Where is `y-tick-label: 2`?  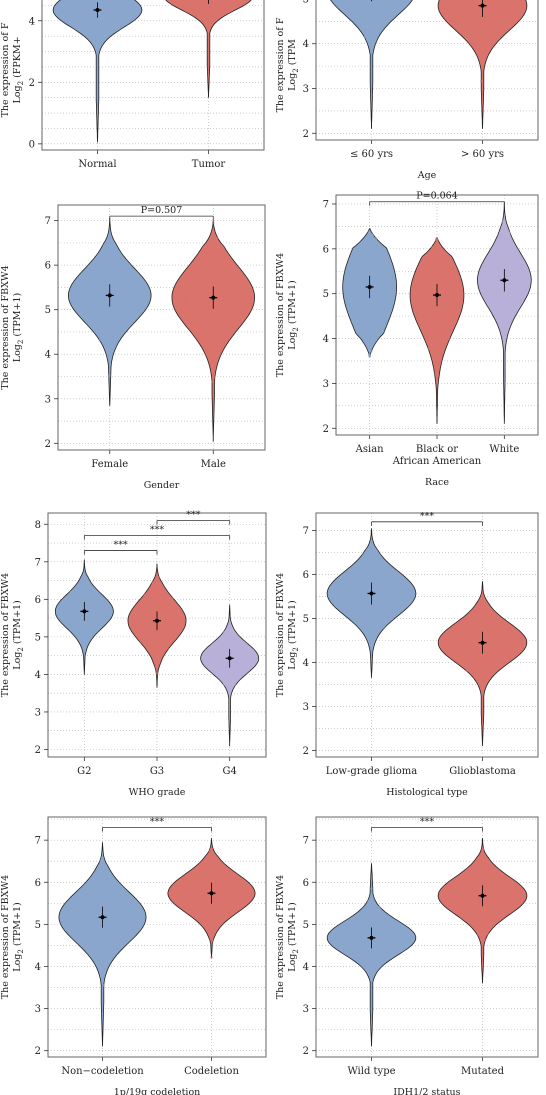 y-tick-label: 2 is located at coordinates (306, 1051).